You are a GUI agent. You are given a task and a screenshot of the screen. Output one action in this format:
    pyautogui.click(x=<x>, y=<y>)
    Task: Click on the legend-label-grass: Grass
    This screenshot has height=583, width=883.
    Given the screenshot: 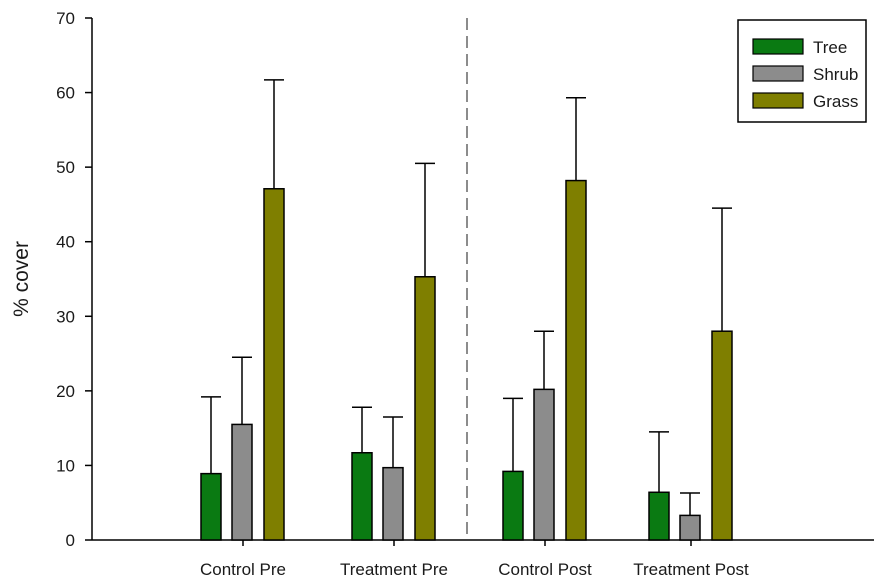 What is the action you would take?
    pyautogui.click(x=835, y=101)
    